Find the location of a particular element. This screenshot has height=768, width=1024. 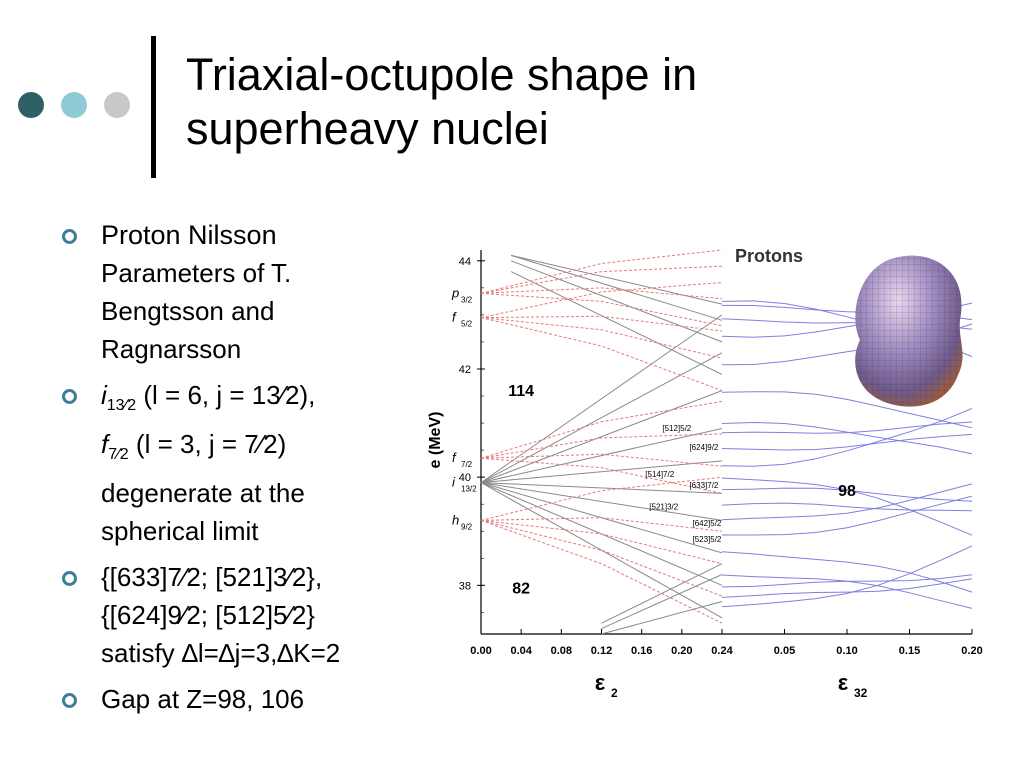

y-axis-label: e (MeV) is located at coordinates (435, 440).